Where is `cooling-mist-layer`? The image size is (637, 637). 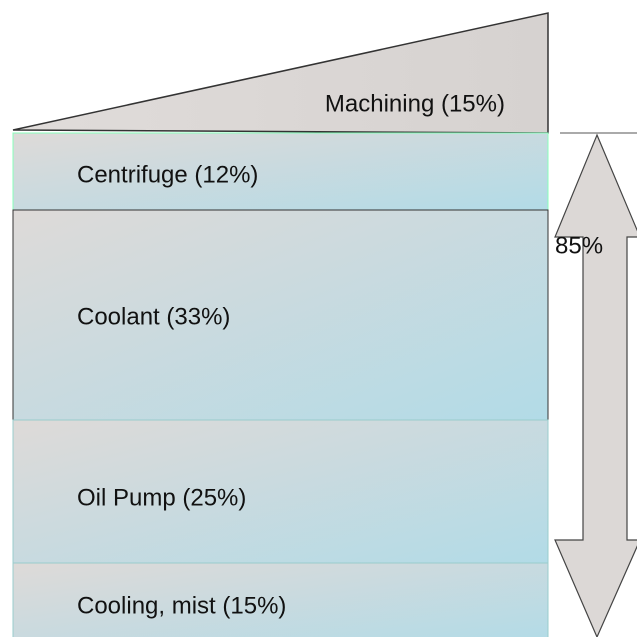 cooling-mist-layer is located at coordinates (280, 599).